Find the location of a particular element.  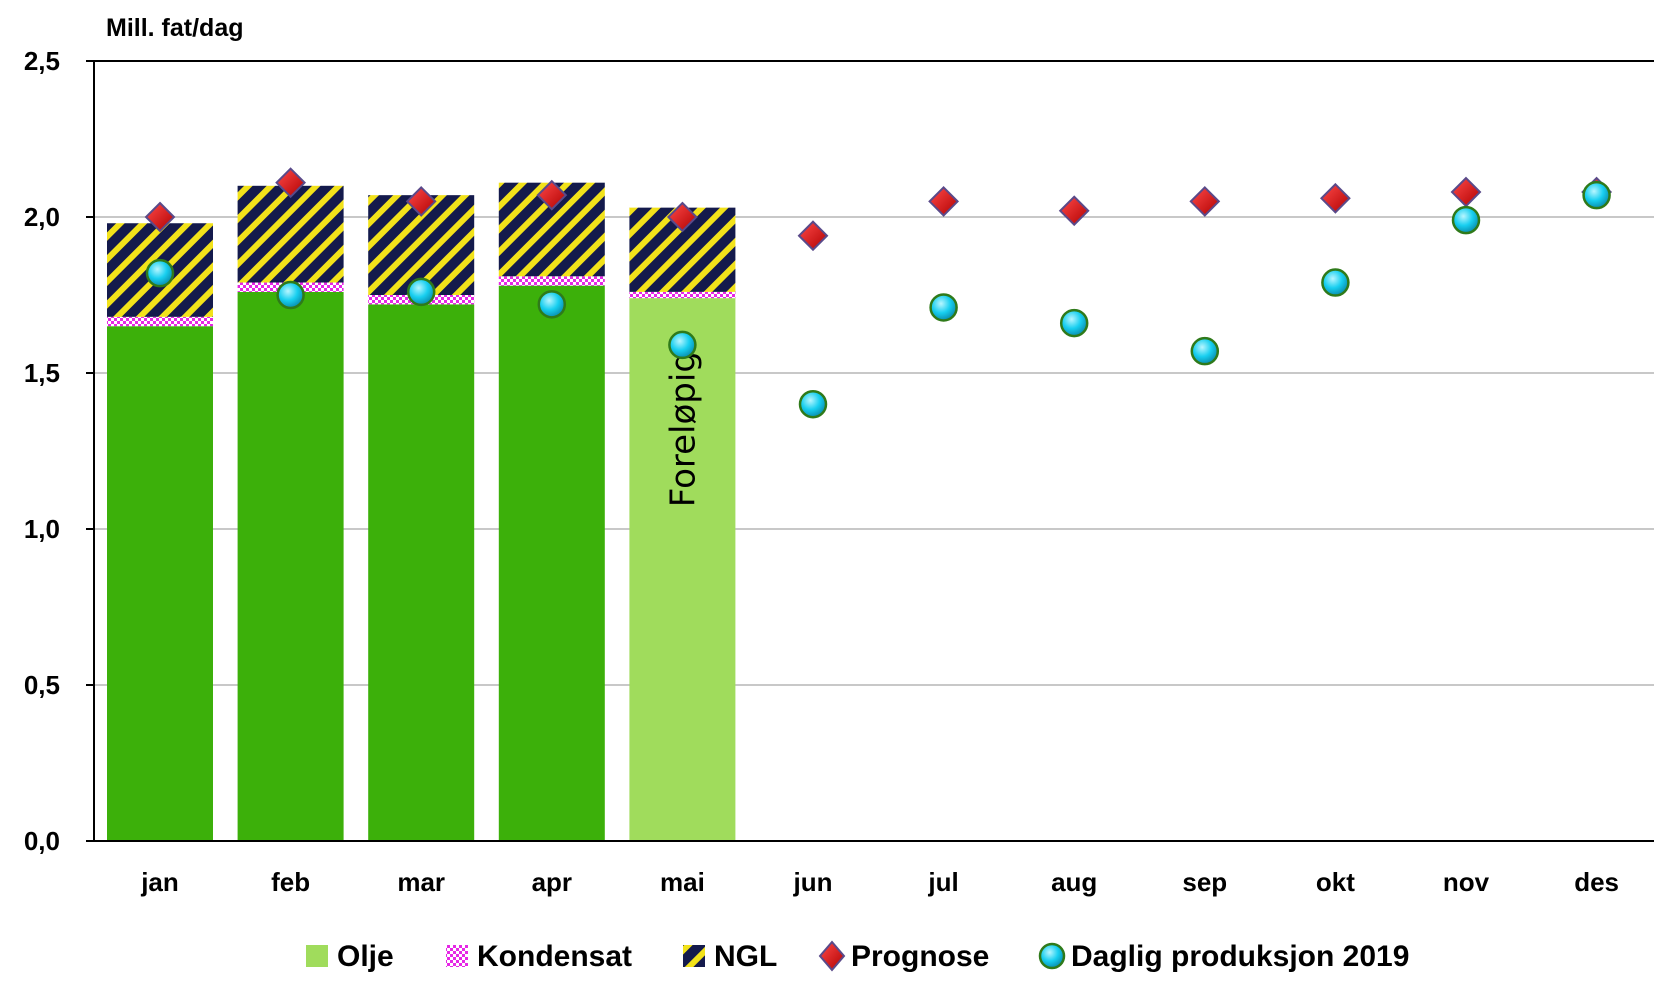

y-tick-label: 2,0 is located at coordinates (42, 217).